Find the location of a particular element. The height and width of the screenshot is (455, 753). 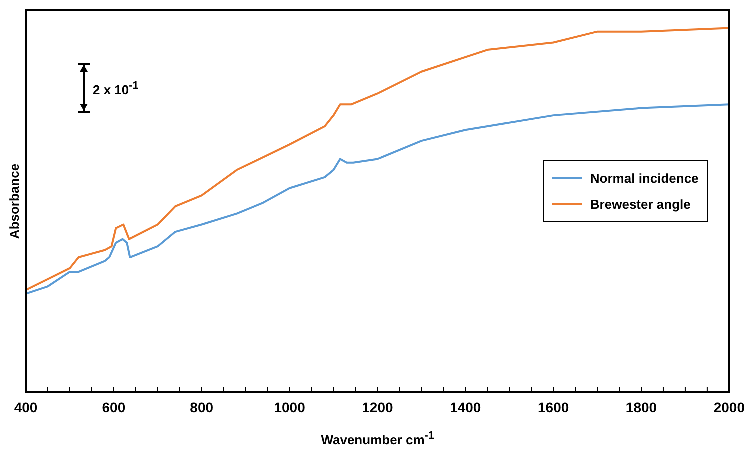

x-tick-label: 1000 is located at coordinates (290, 407).